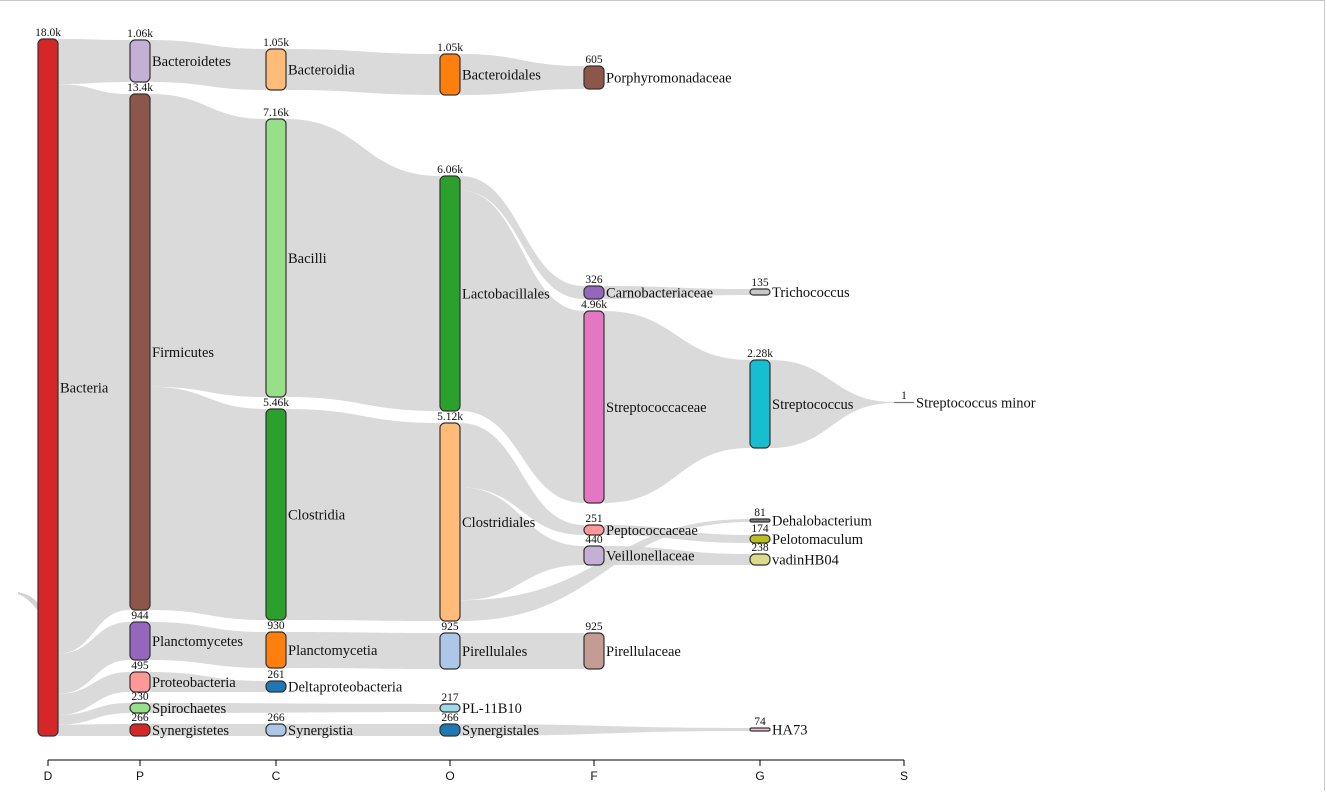 The height and width of the screenshot is (793, 1327). What do you see at coordinates (321, 731) in the screenshot?
I see `node-label-synergistia: Synergistia` at bounding box center [321, 731].